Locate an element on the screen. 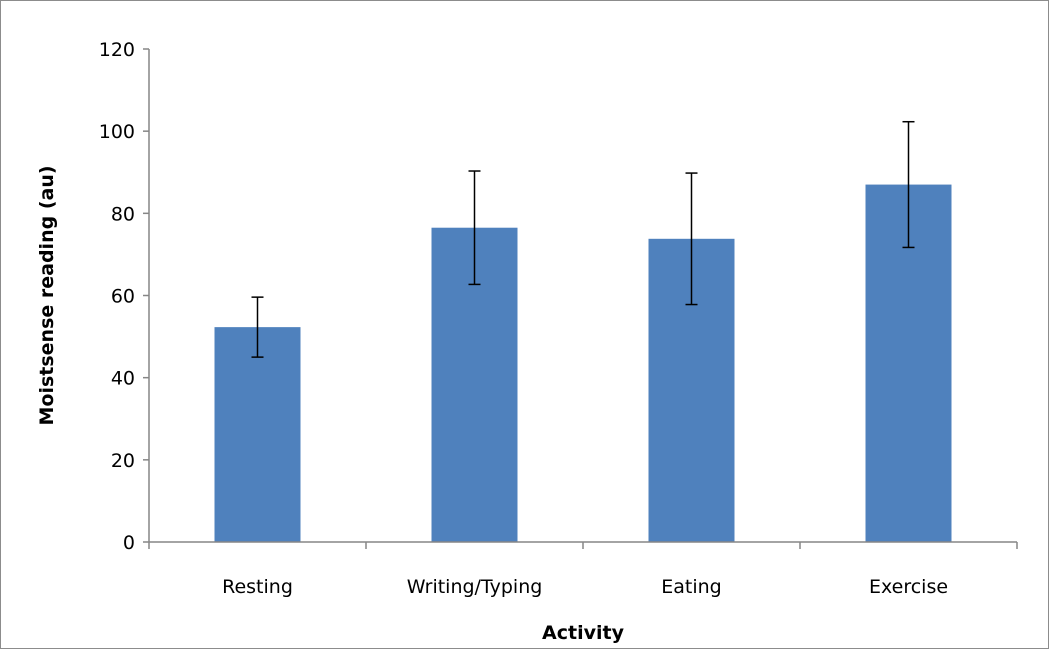 This screenshot has height=650, width=1049. y-axis-ticks: 0 20 40 60 80 100 120 is located at coordinates (124, 296).